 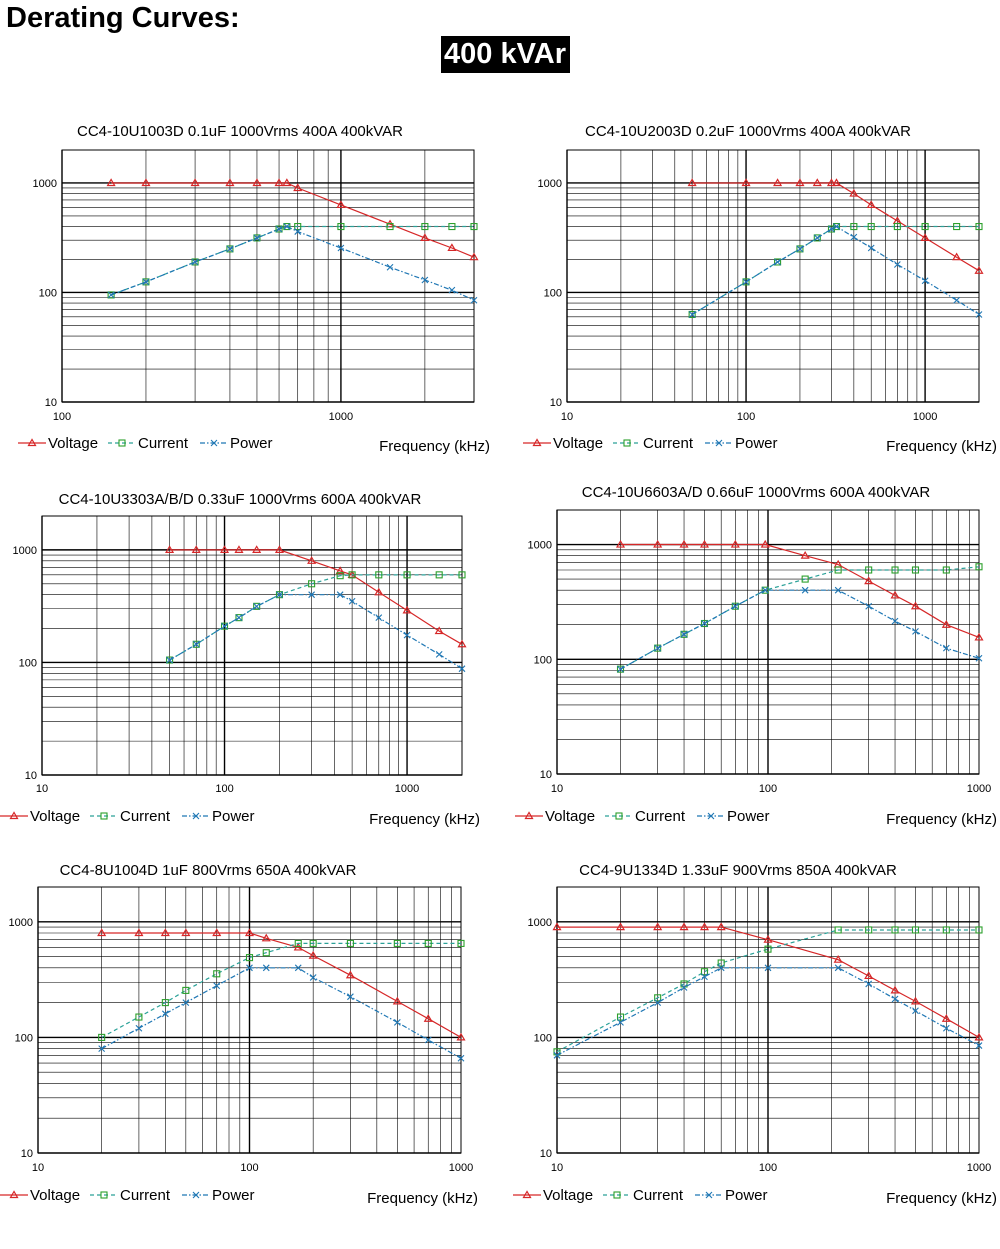 I want to click on power-series, so click(x=800, y=629).